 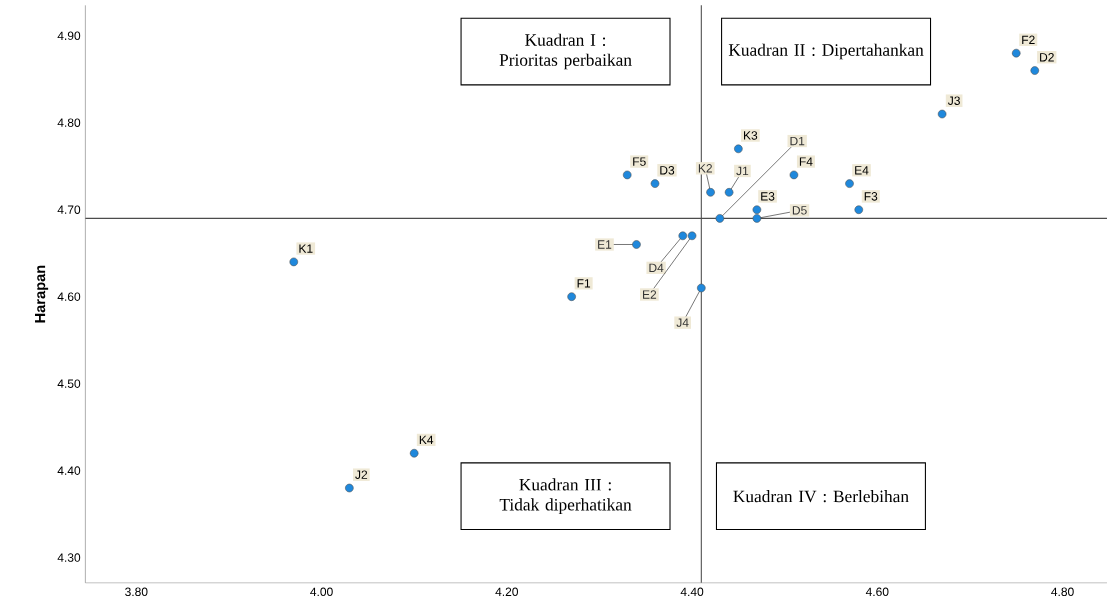 What do you see at coordinates (953, 101) in the screenshot?
I see `annotation: J3` at bounding box center [953, 101].